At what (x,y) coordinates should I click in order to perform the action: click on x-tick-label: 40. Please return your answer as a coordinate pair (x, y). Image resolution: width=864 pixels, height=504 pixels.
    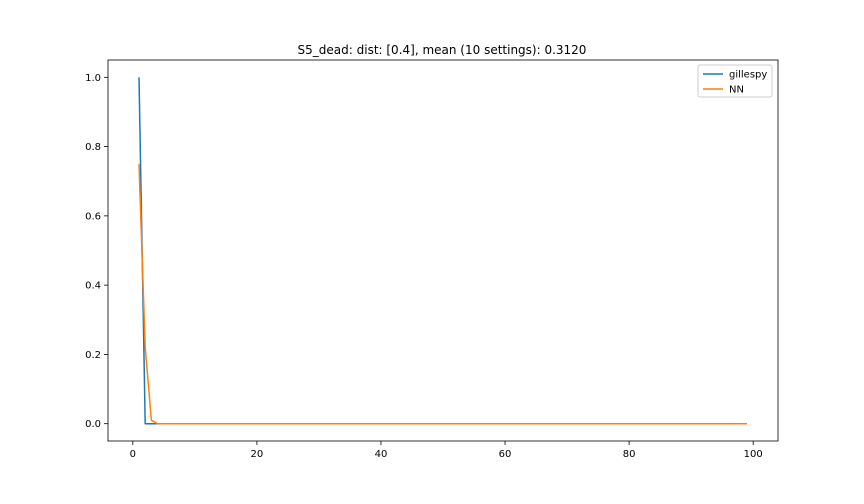
    Looking at the image, I should click on (381, 454).